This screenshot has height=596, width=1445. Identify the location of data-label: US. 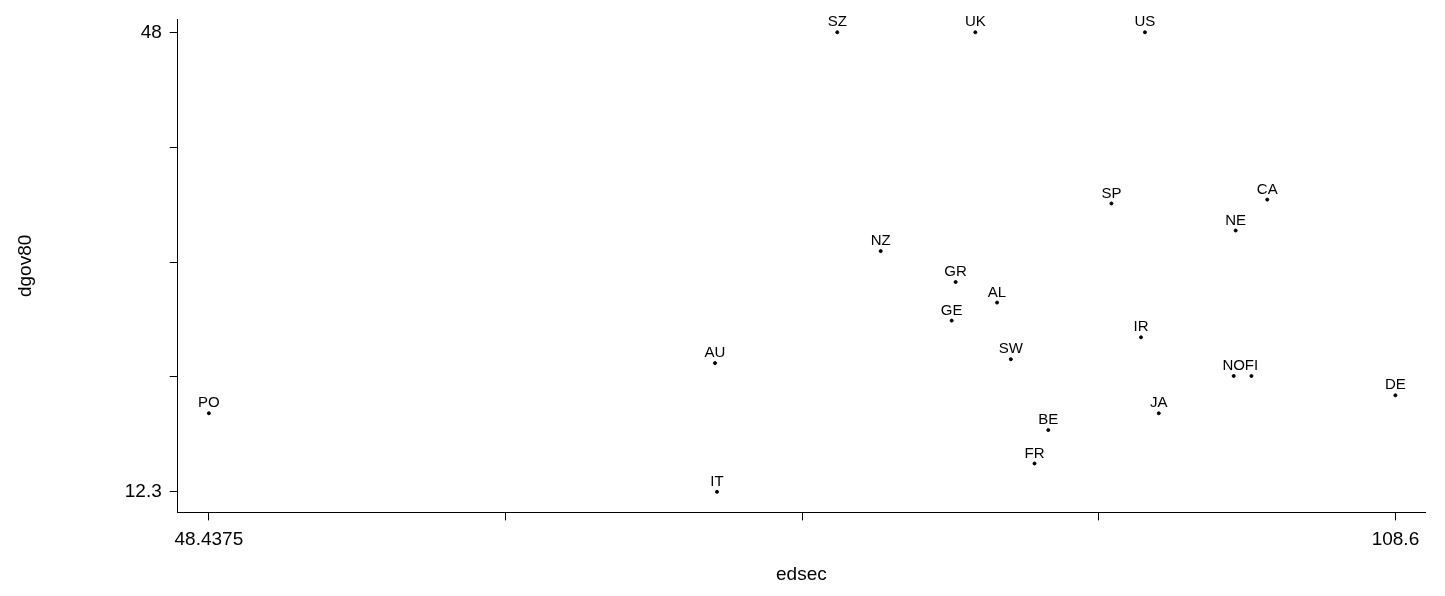
(1145, 21).